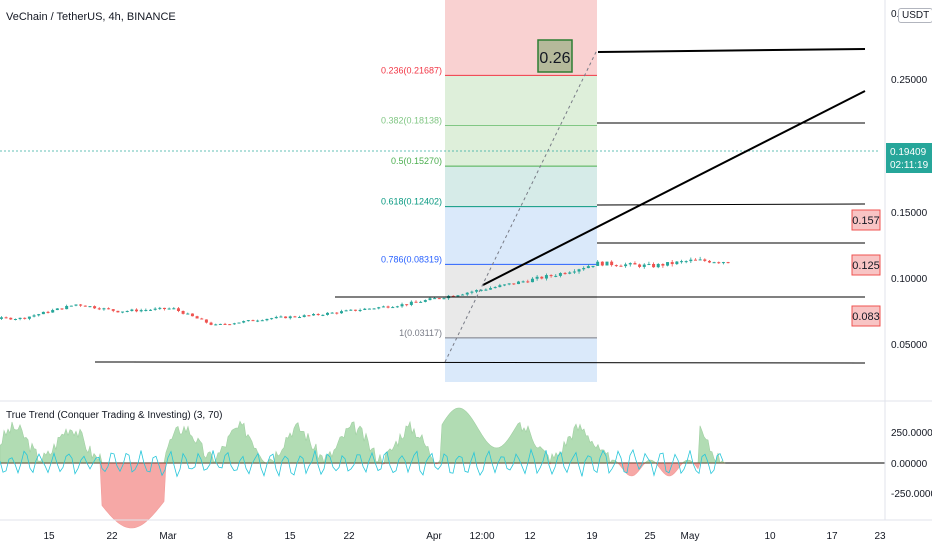  What do you see at coordinates (411, 121) in the screenshot?
I see `fib-level-label: 0.382(0.18138)` at bounding box center [411, 121].